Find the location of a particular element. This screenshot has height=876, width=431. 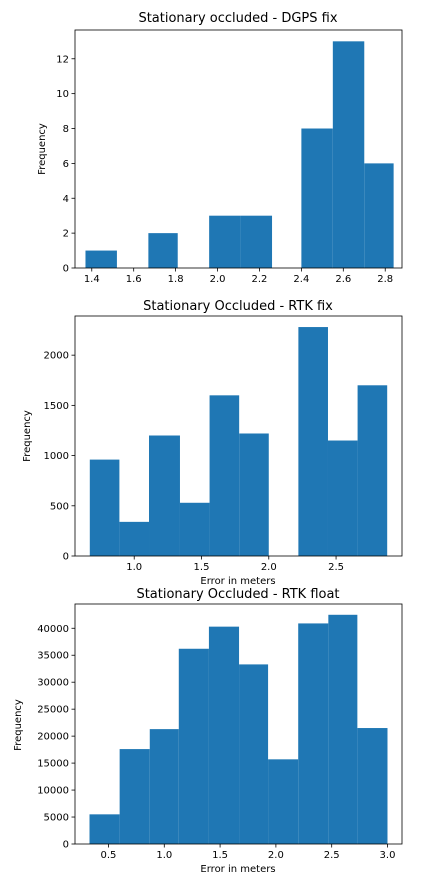

y-tick-label: 40000 is located at coordinates (53, 629).